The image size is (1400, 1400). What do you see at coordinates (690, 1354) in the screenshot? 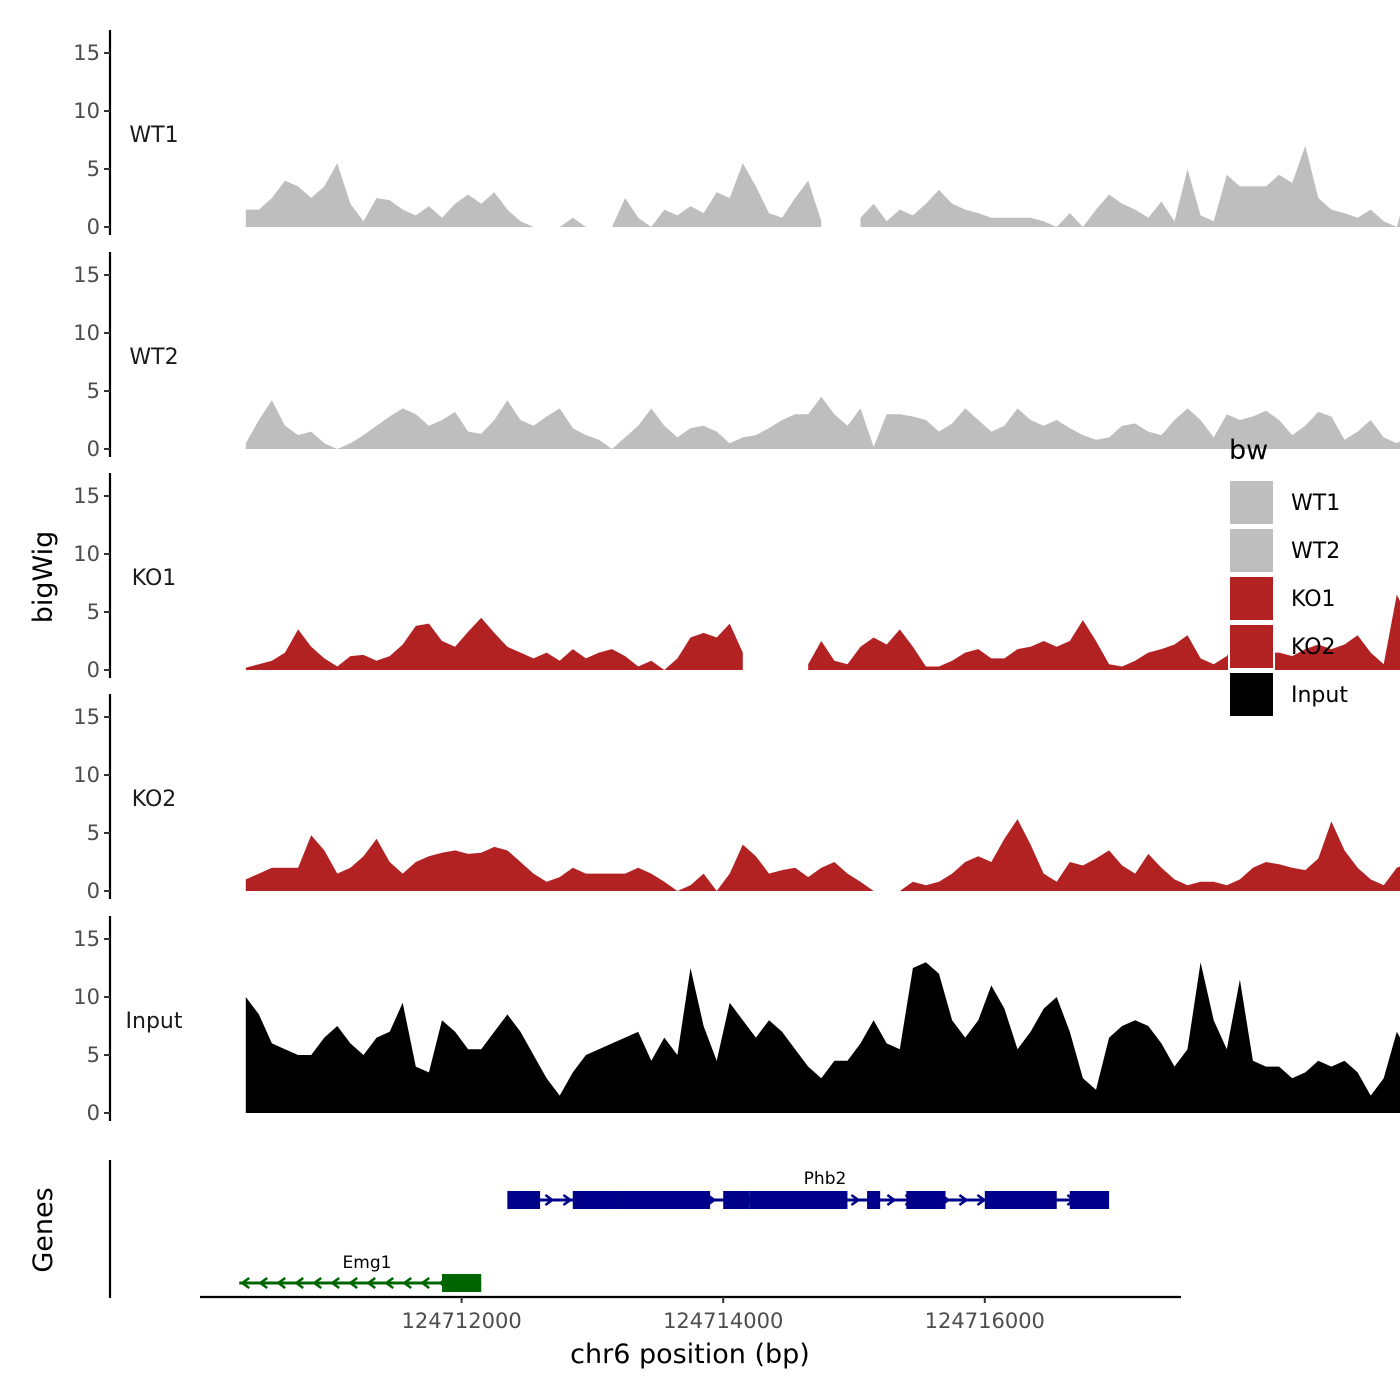
I see `x-axis-title: chr6 position (bp)` at bounding box center [690, 1354].